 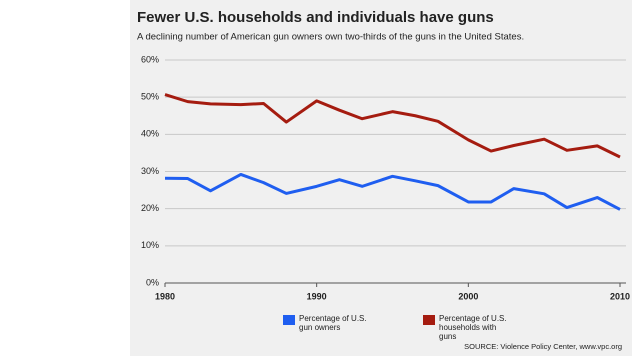 What do you see at coordinates (152, 282) in the screenshot?
I see `y-tick-label: 0%` at bounding box center [152, 282].